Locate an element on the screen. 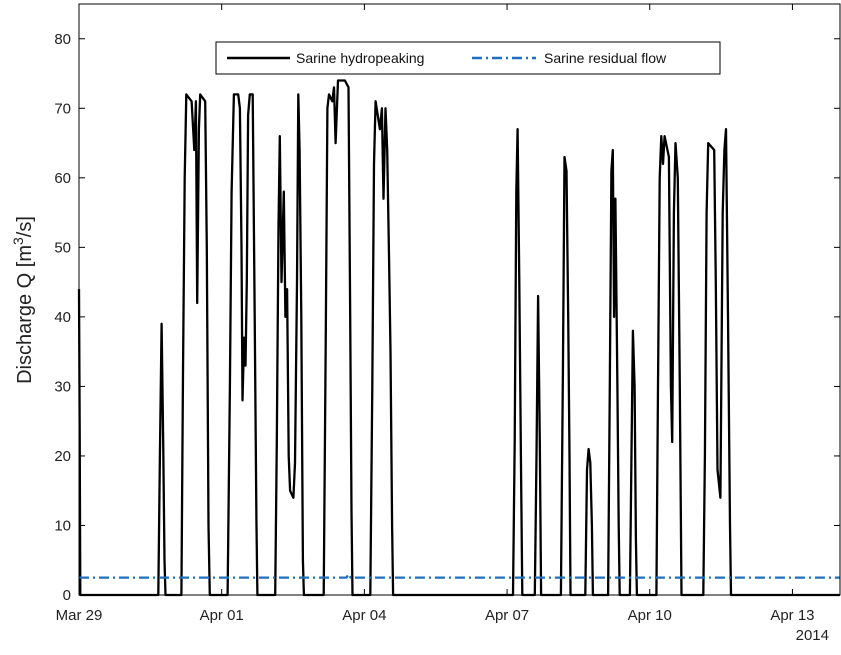 This screenshot has height=655, width=841. x-tick-label: Apr 04 is located at coordinates (364, 615).